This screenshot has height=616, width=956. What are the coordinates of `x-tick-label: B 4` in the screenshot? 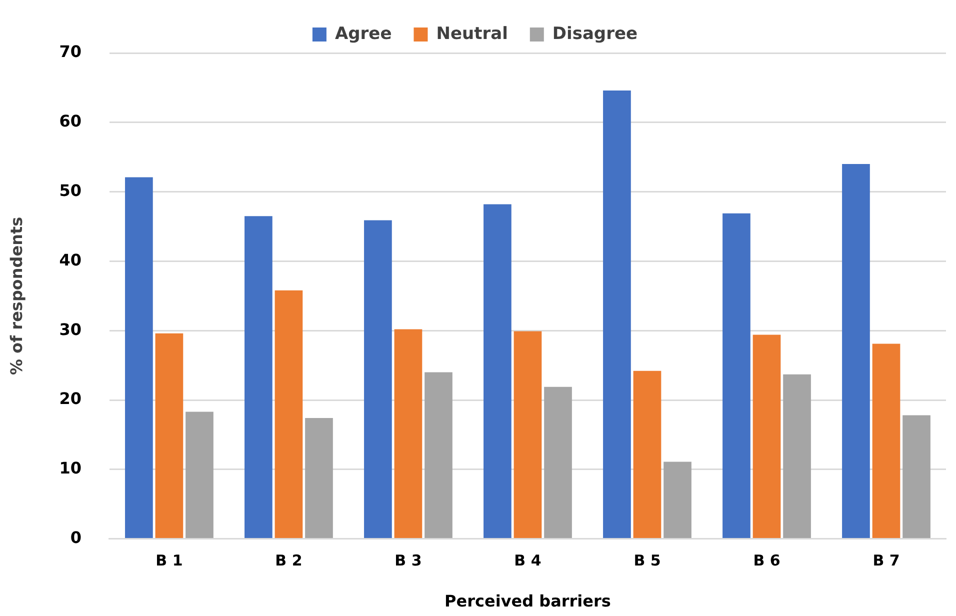 It's located at (528, 561).